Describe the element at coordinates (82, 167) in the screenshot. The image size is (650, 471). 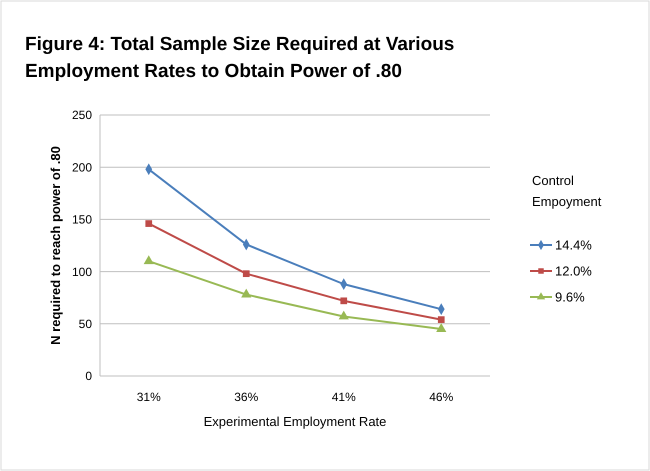
I see `y-tick-label: 200` at that location.